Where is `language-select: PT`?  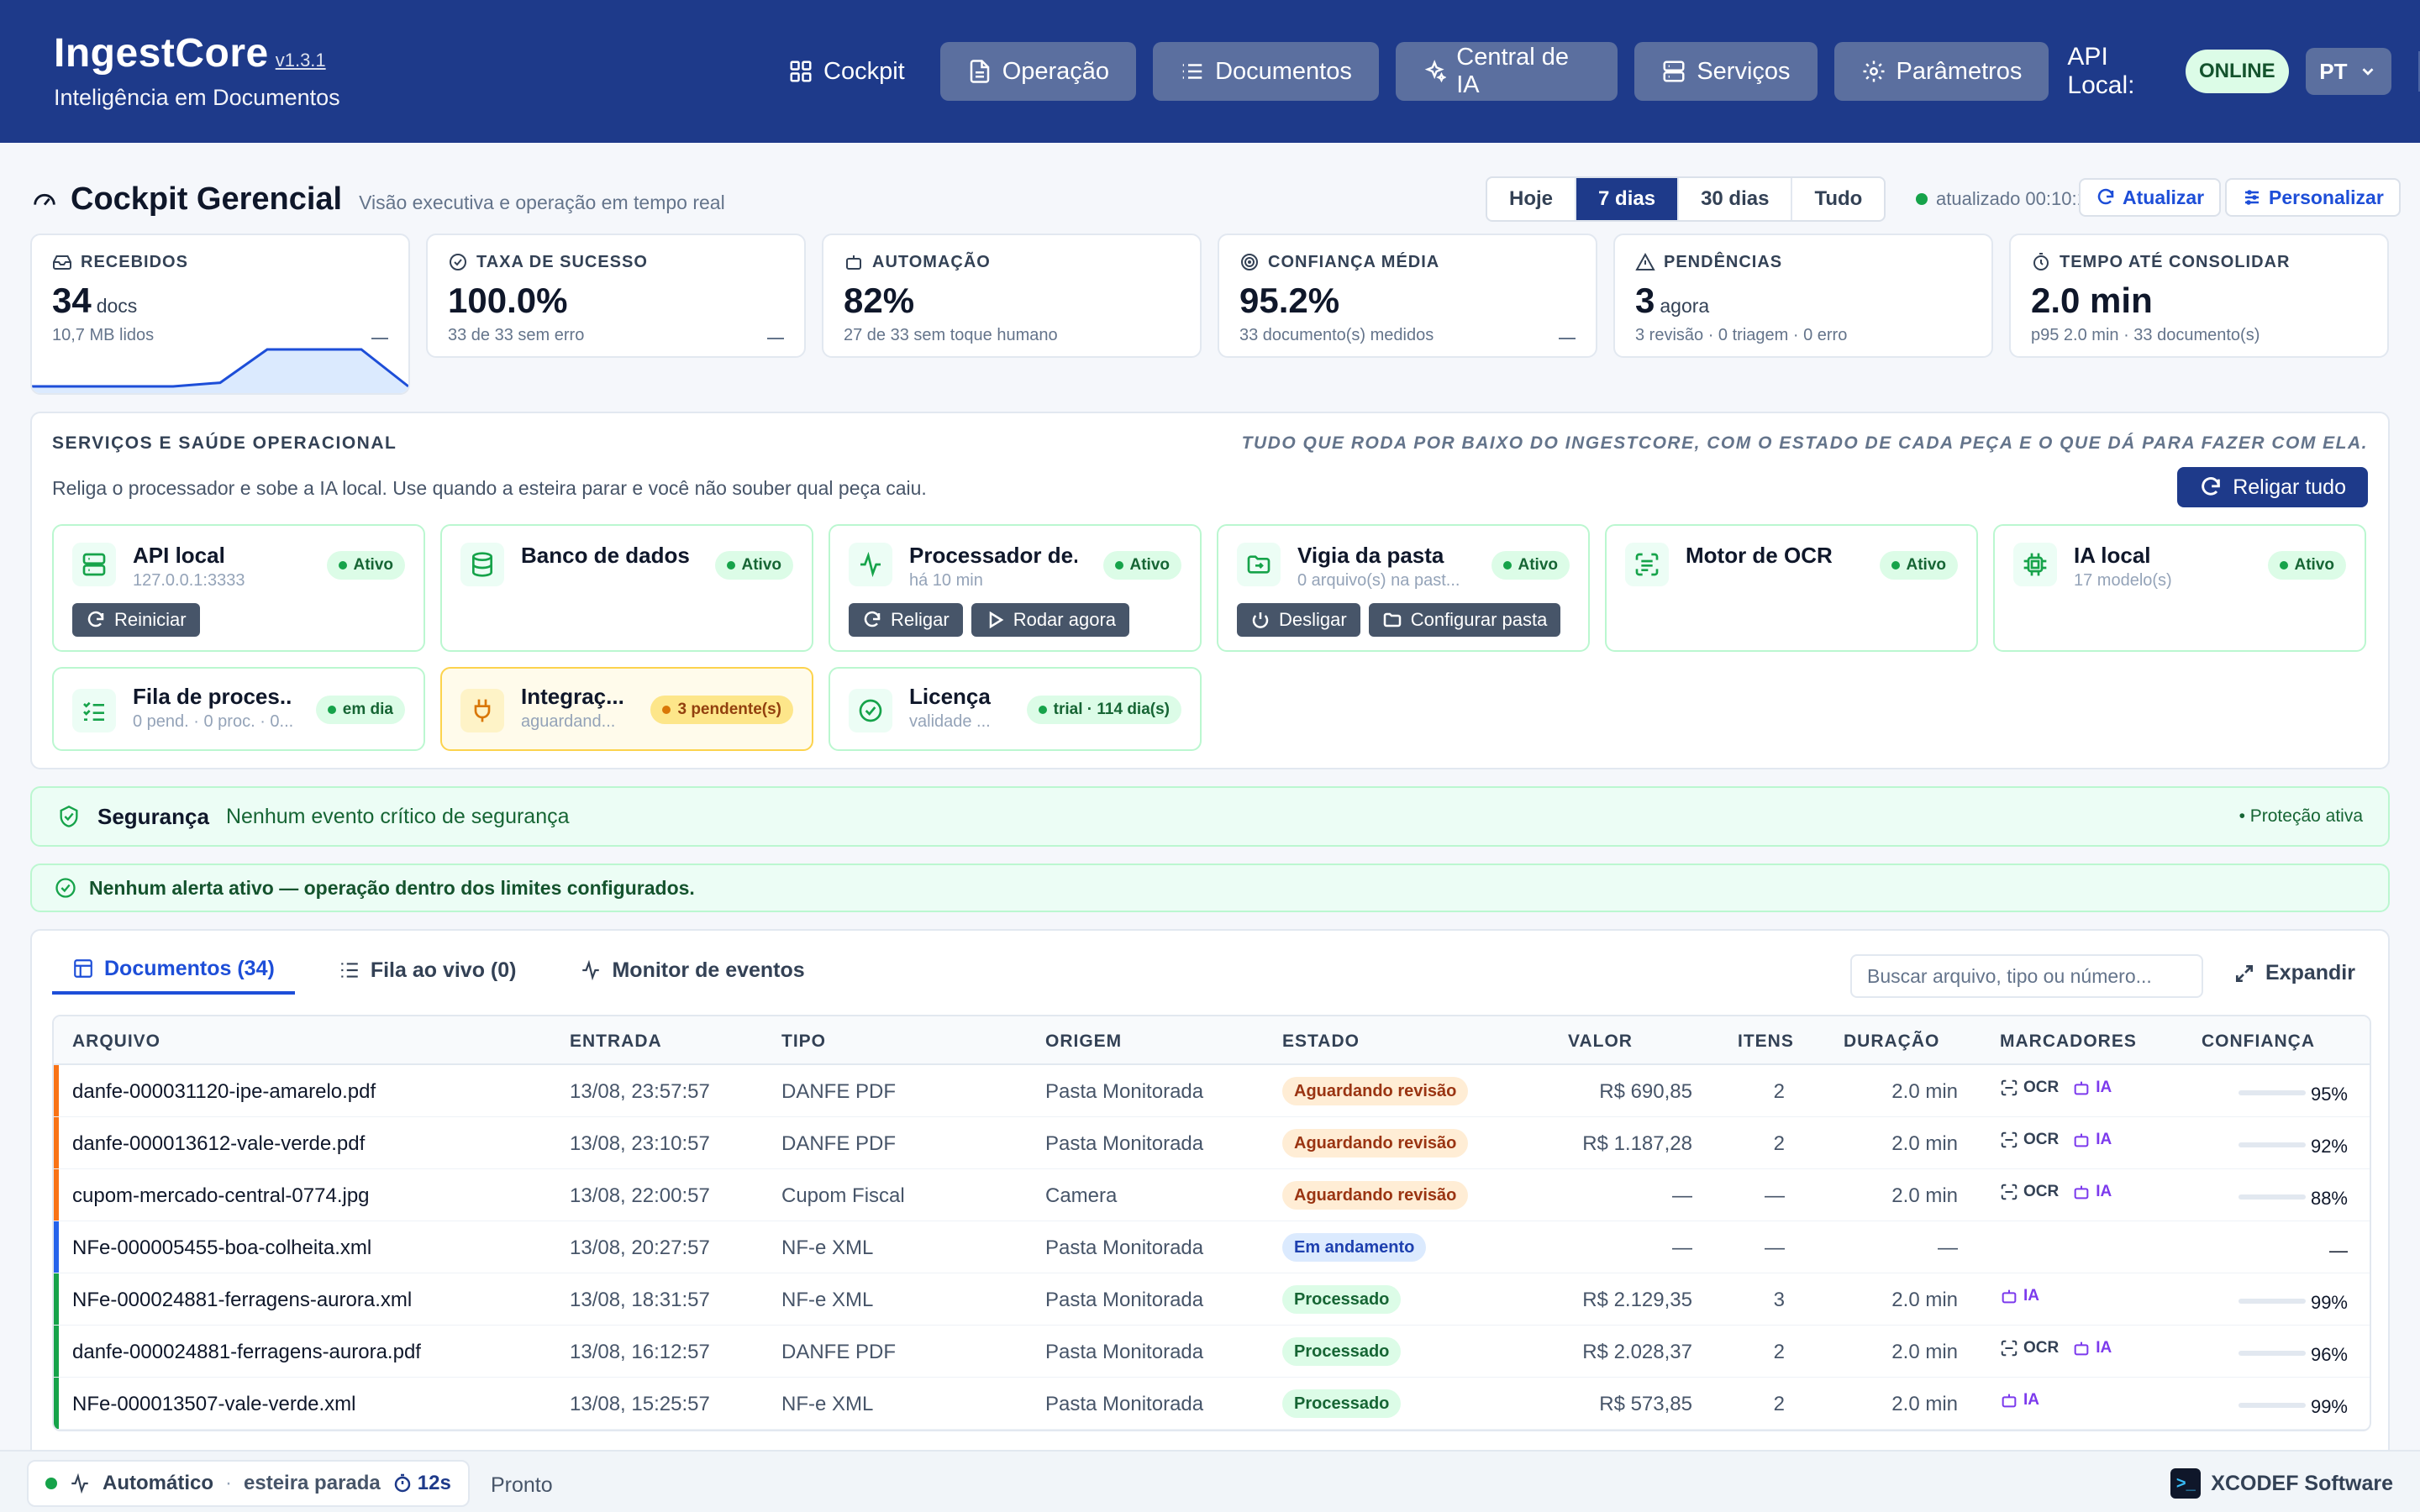 language-select: PT is located at coordinates (2348, 71).